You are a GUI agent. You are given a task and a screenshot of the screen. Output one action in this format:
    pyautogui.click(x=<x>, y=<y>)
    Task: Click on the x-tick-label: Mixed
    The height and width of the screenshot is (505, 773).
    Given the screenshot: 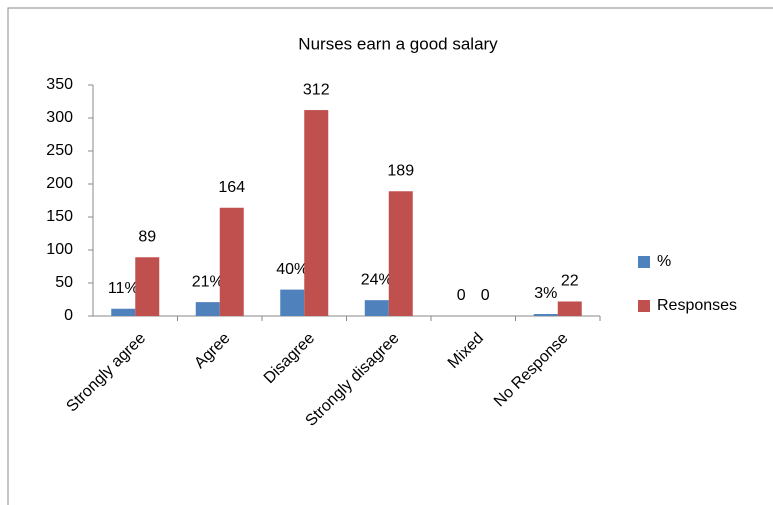 What is the action you would take?
    pyautogui.click(x=466, y=351)
    